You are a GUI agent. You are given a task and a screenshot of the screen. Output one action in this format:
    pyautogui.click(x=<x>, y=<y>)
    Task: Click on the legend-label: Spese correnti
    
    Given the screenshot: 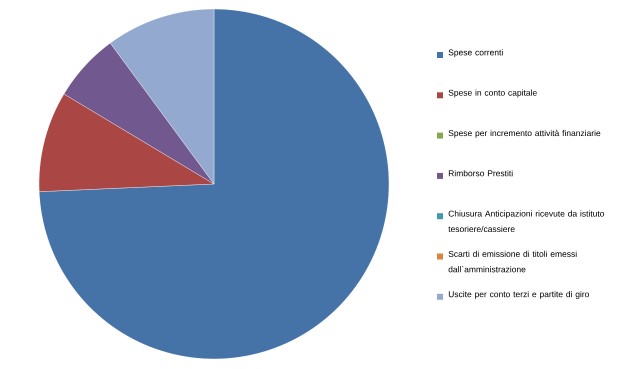 What is the action you would take?
    pyautogui.click(x=475, y=53)
    